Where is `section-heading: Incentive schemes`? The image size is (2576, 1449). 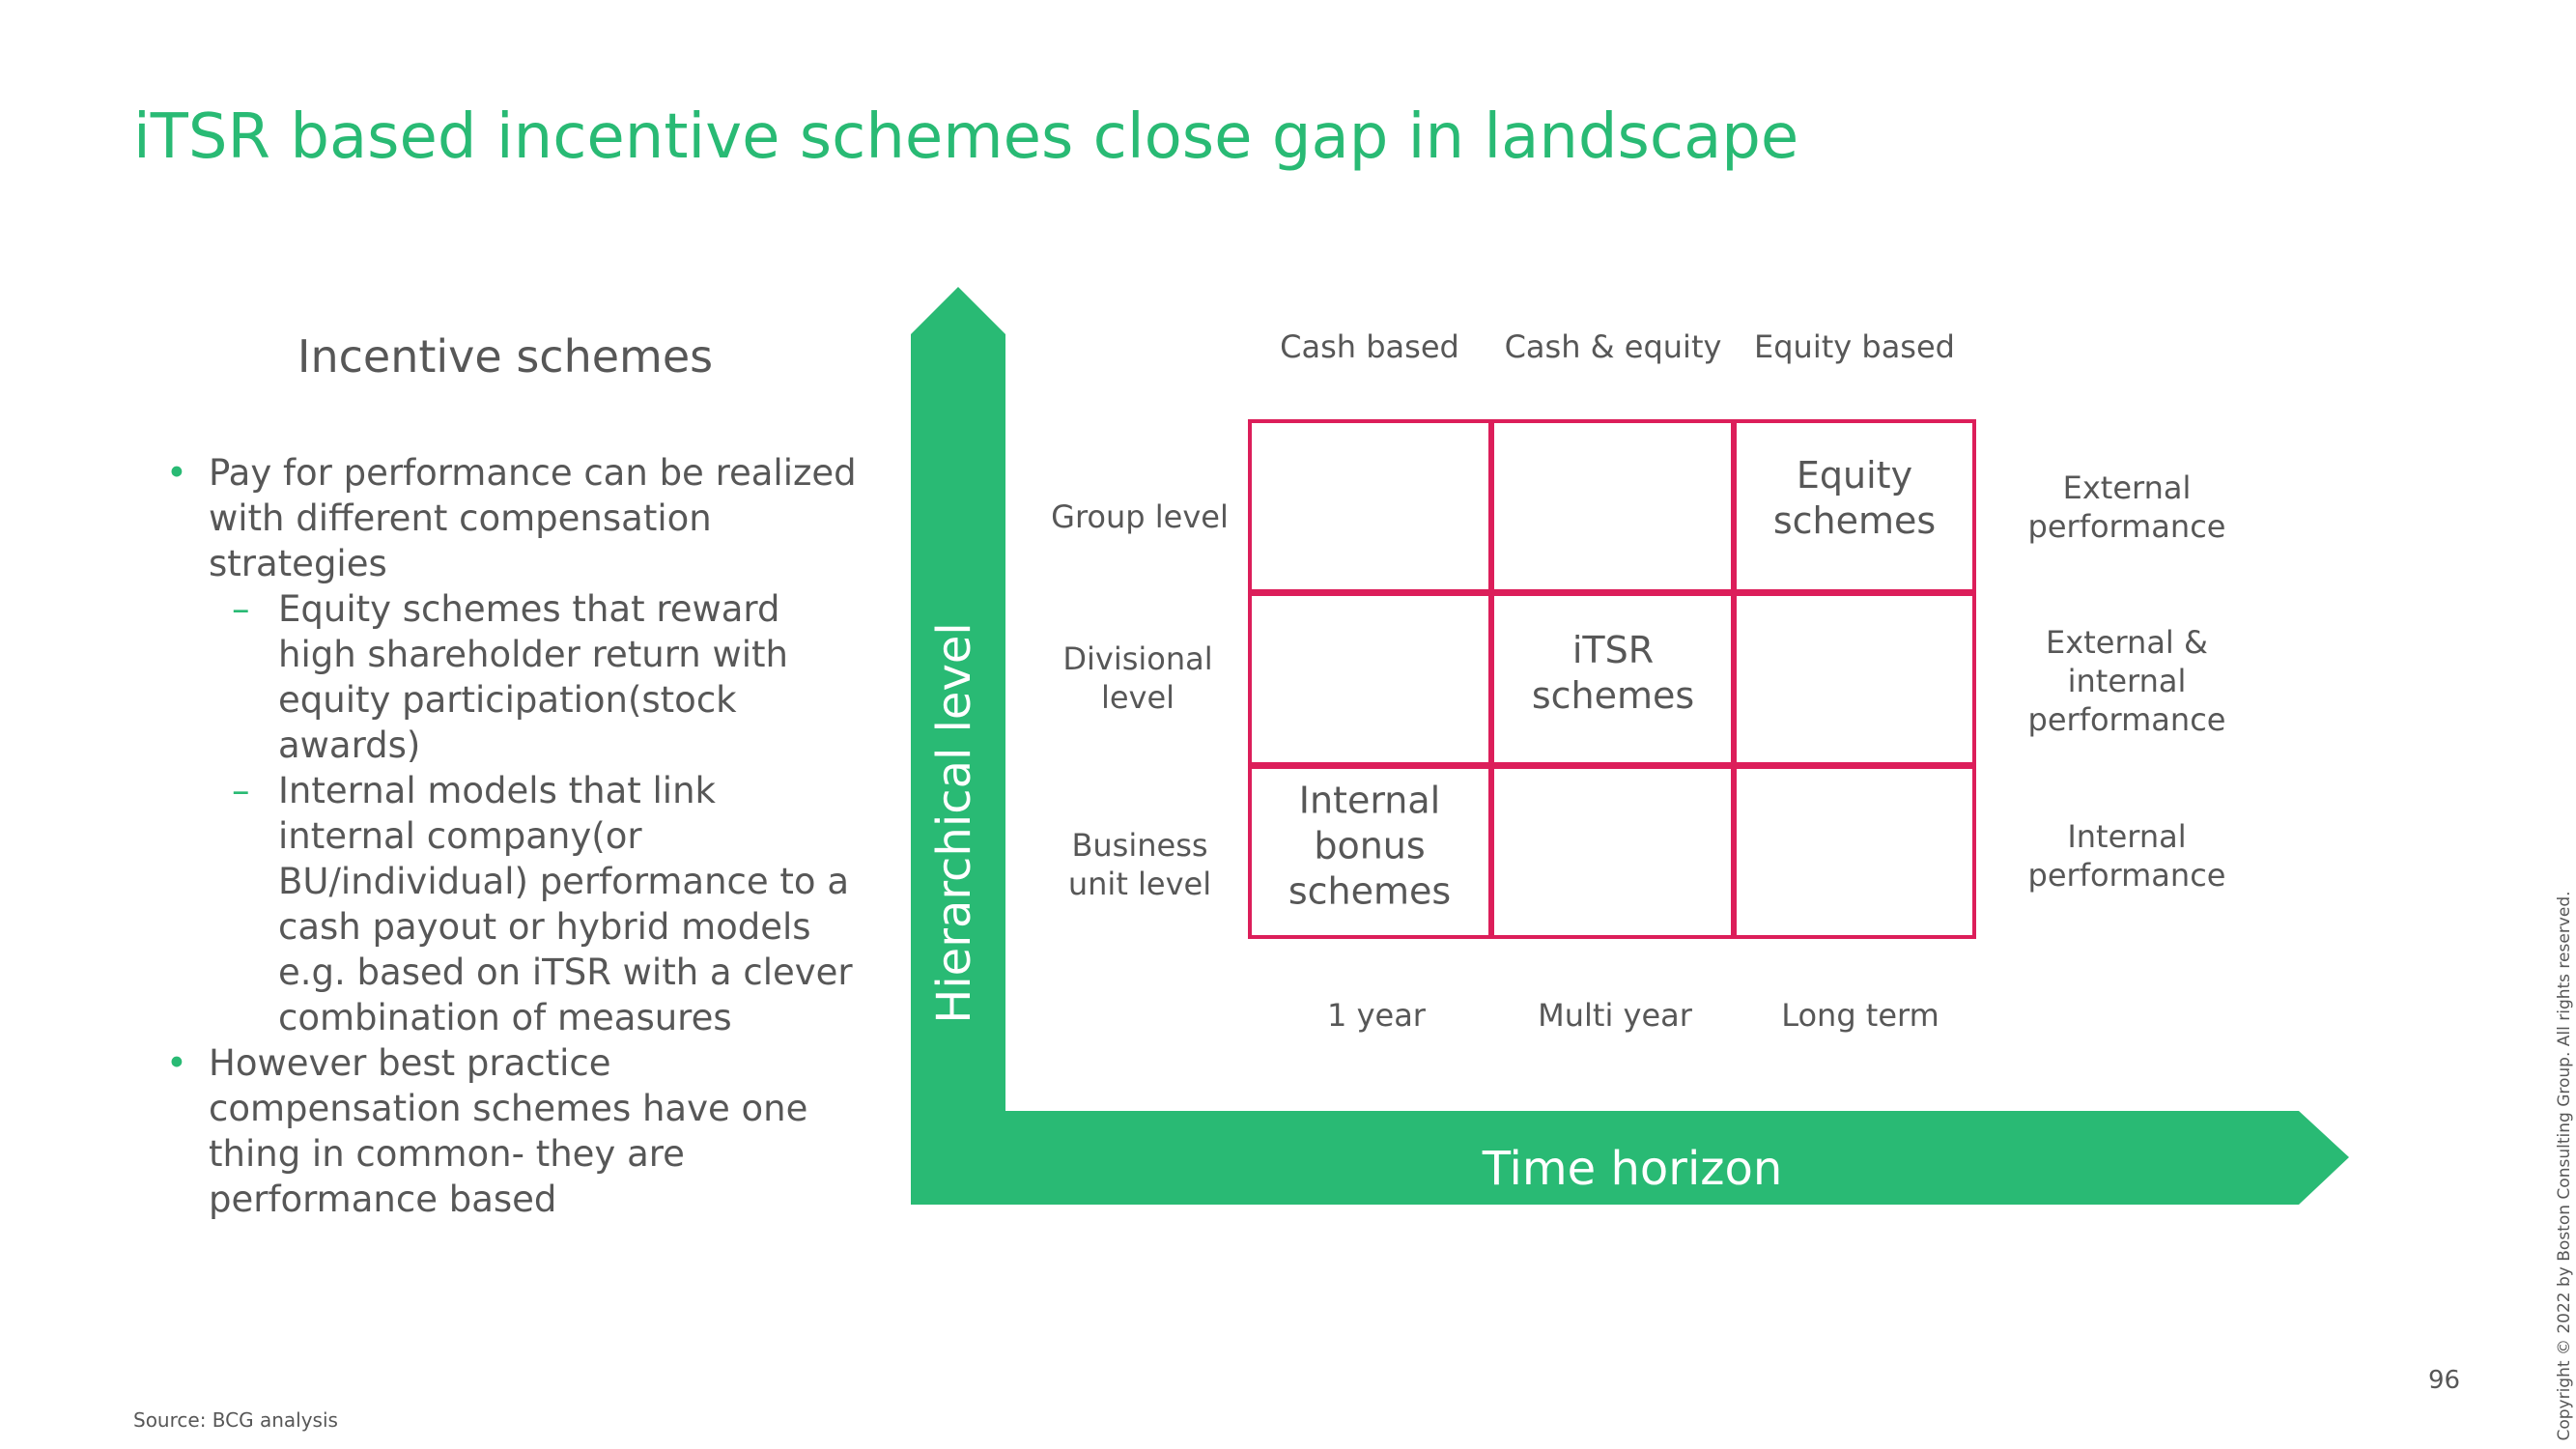
section-heading: Incentive schemes is located at coordinates (505, 356).